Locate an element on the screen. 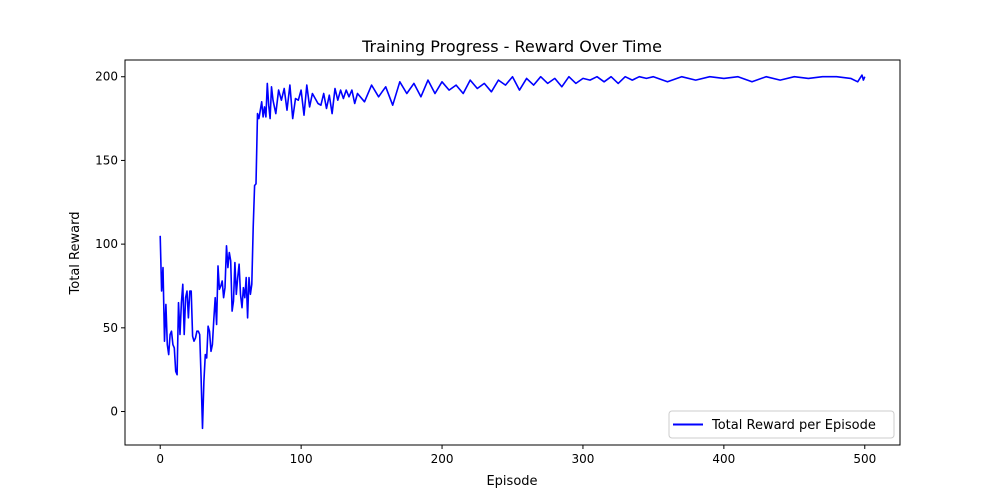 Image resolution: width=1000 pixels, height=500 pixels. legend: Total Reward per Episode is located at coordinates (781, 424).